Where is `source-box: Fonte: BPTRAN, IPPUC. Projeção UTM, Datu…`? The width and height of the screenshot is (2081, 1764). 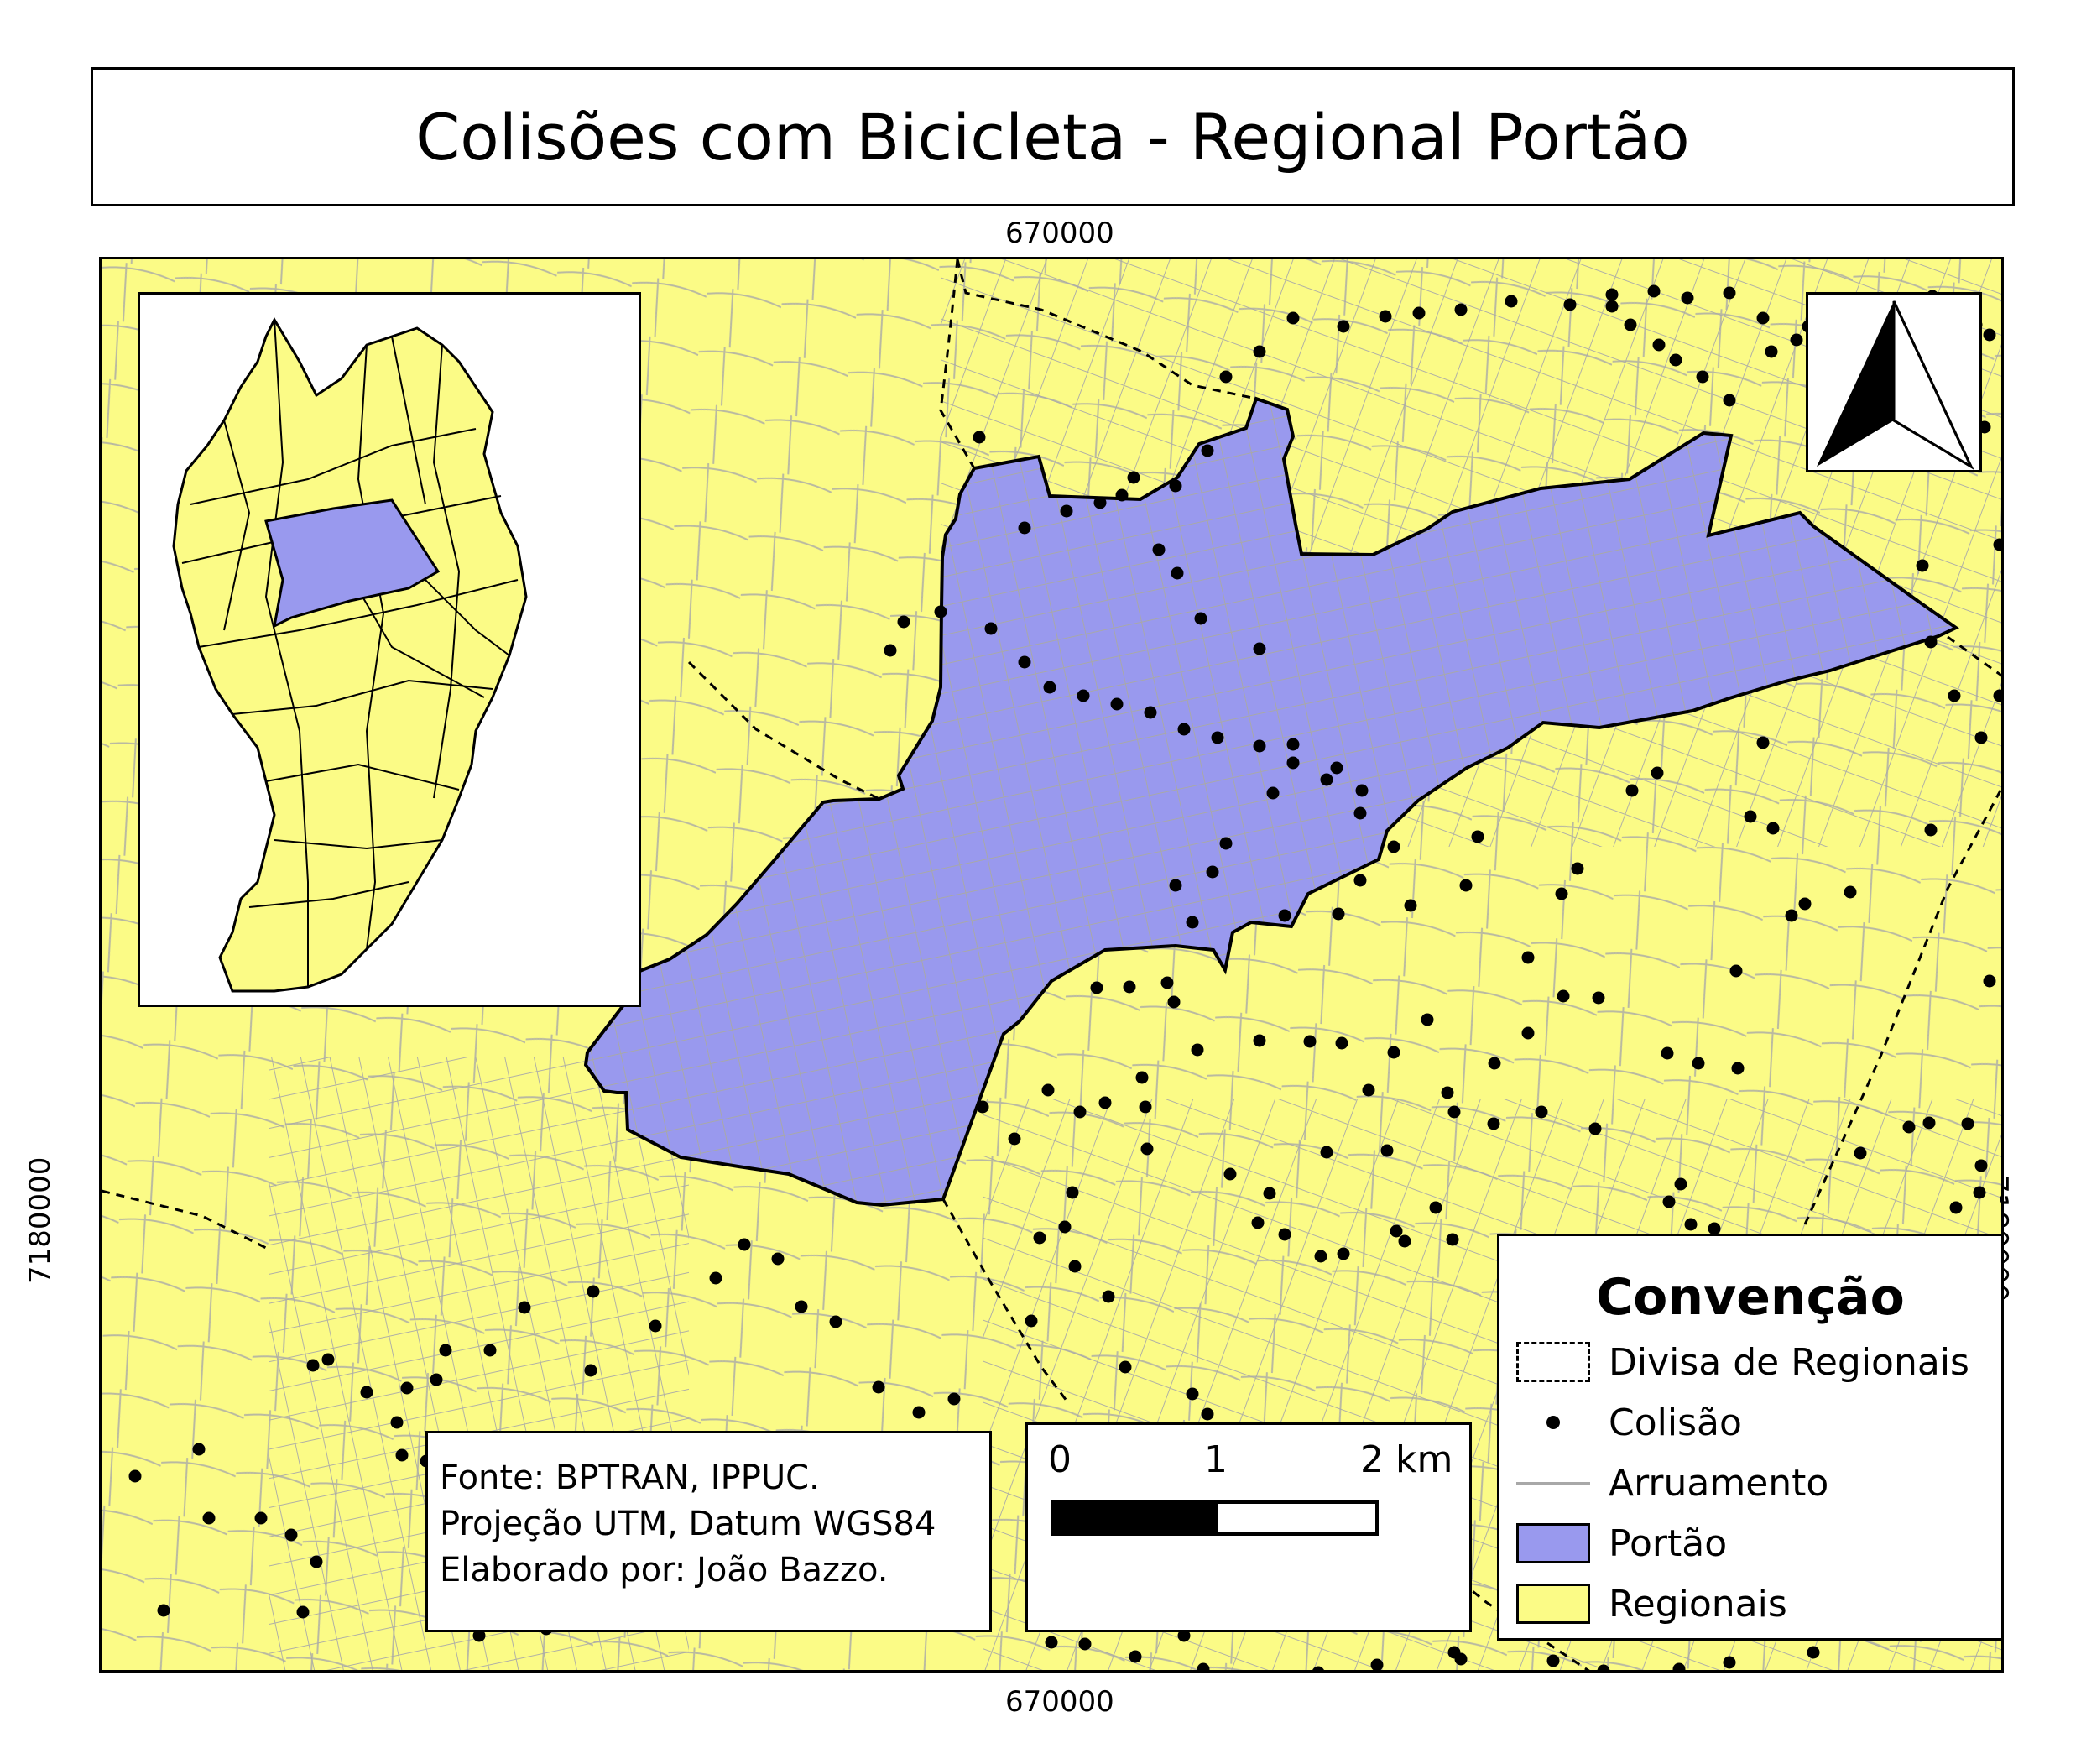 source-box: Fonte: BPTRAN, IPPUC. Projeção UTM, Datu… is located at coordinates (708, 1531).